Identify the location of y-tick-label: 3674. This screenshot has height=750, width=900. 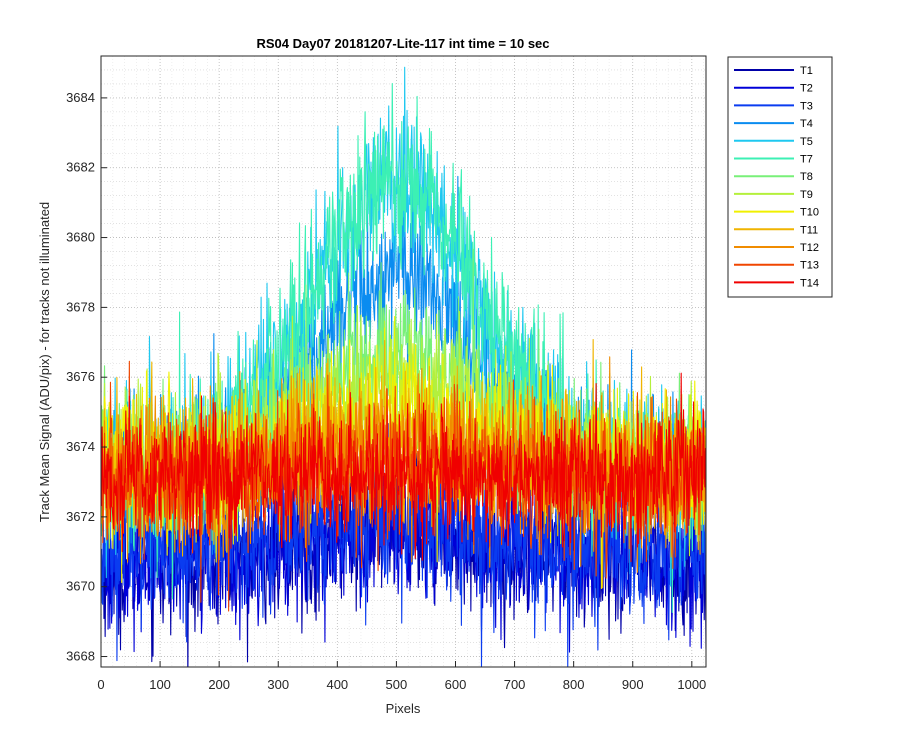
(80, 446).